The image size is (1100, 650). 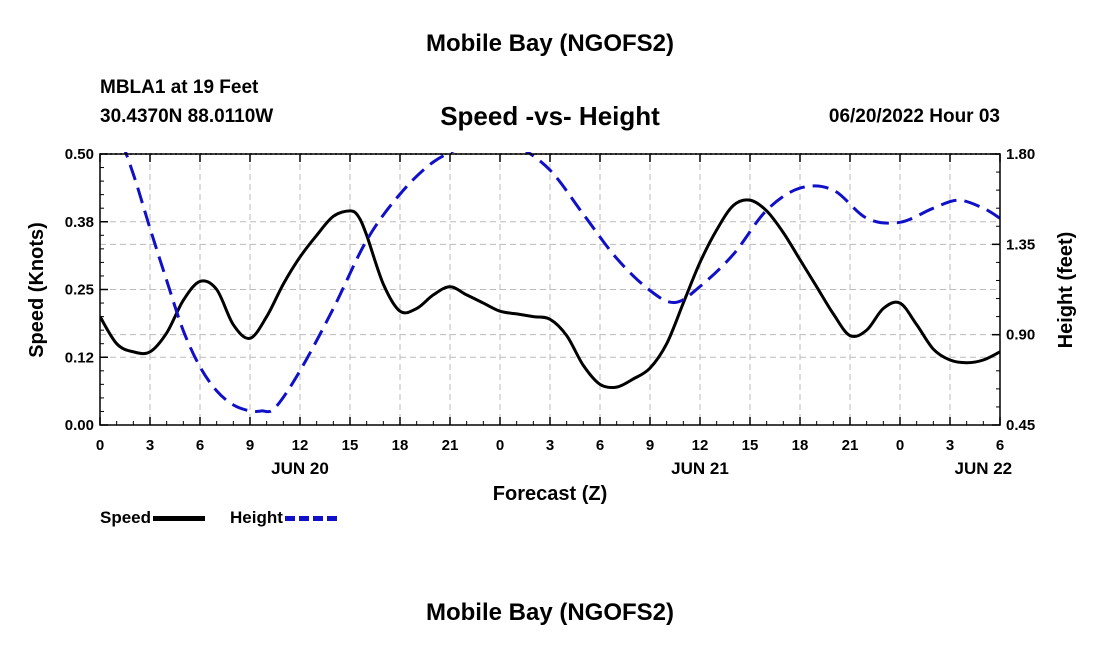 What do you see at coordinates (187, 116) in the screenshot?
I see `station-coordinates: 30.4370N 88.0110W` at bounding box center [187, 116].